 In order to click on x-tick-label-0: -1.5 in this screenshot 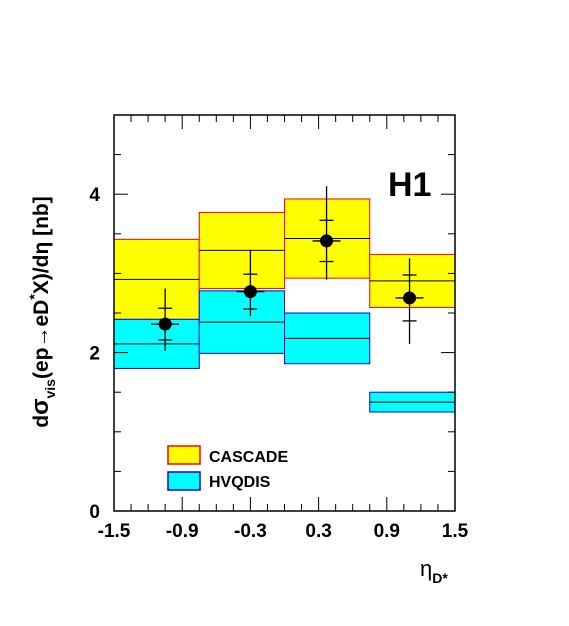, I will do `click(114, 531)`.